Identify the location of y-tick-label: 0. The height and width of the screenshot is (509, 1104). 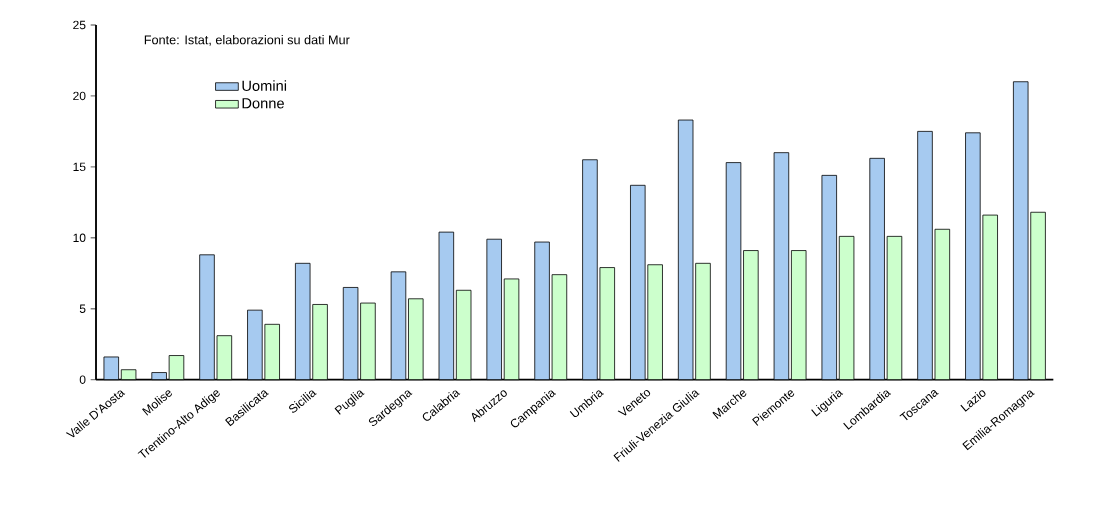
(82, 379).